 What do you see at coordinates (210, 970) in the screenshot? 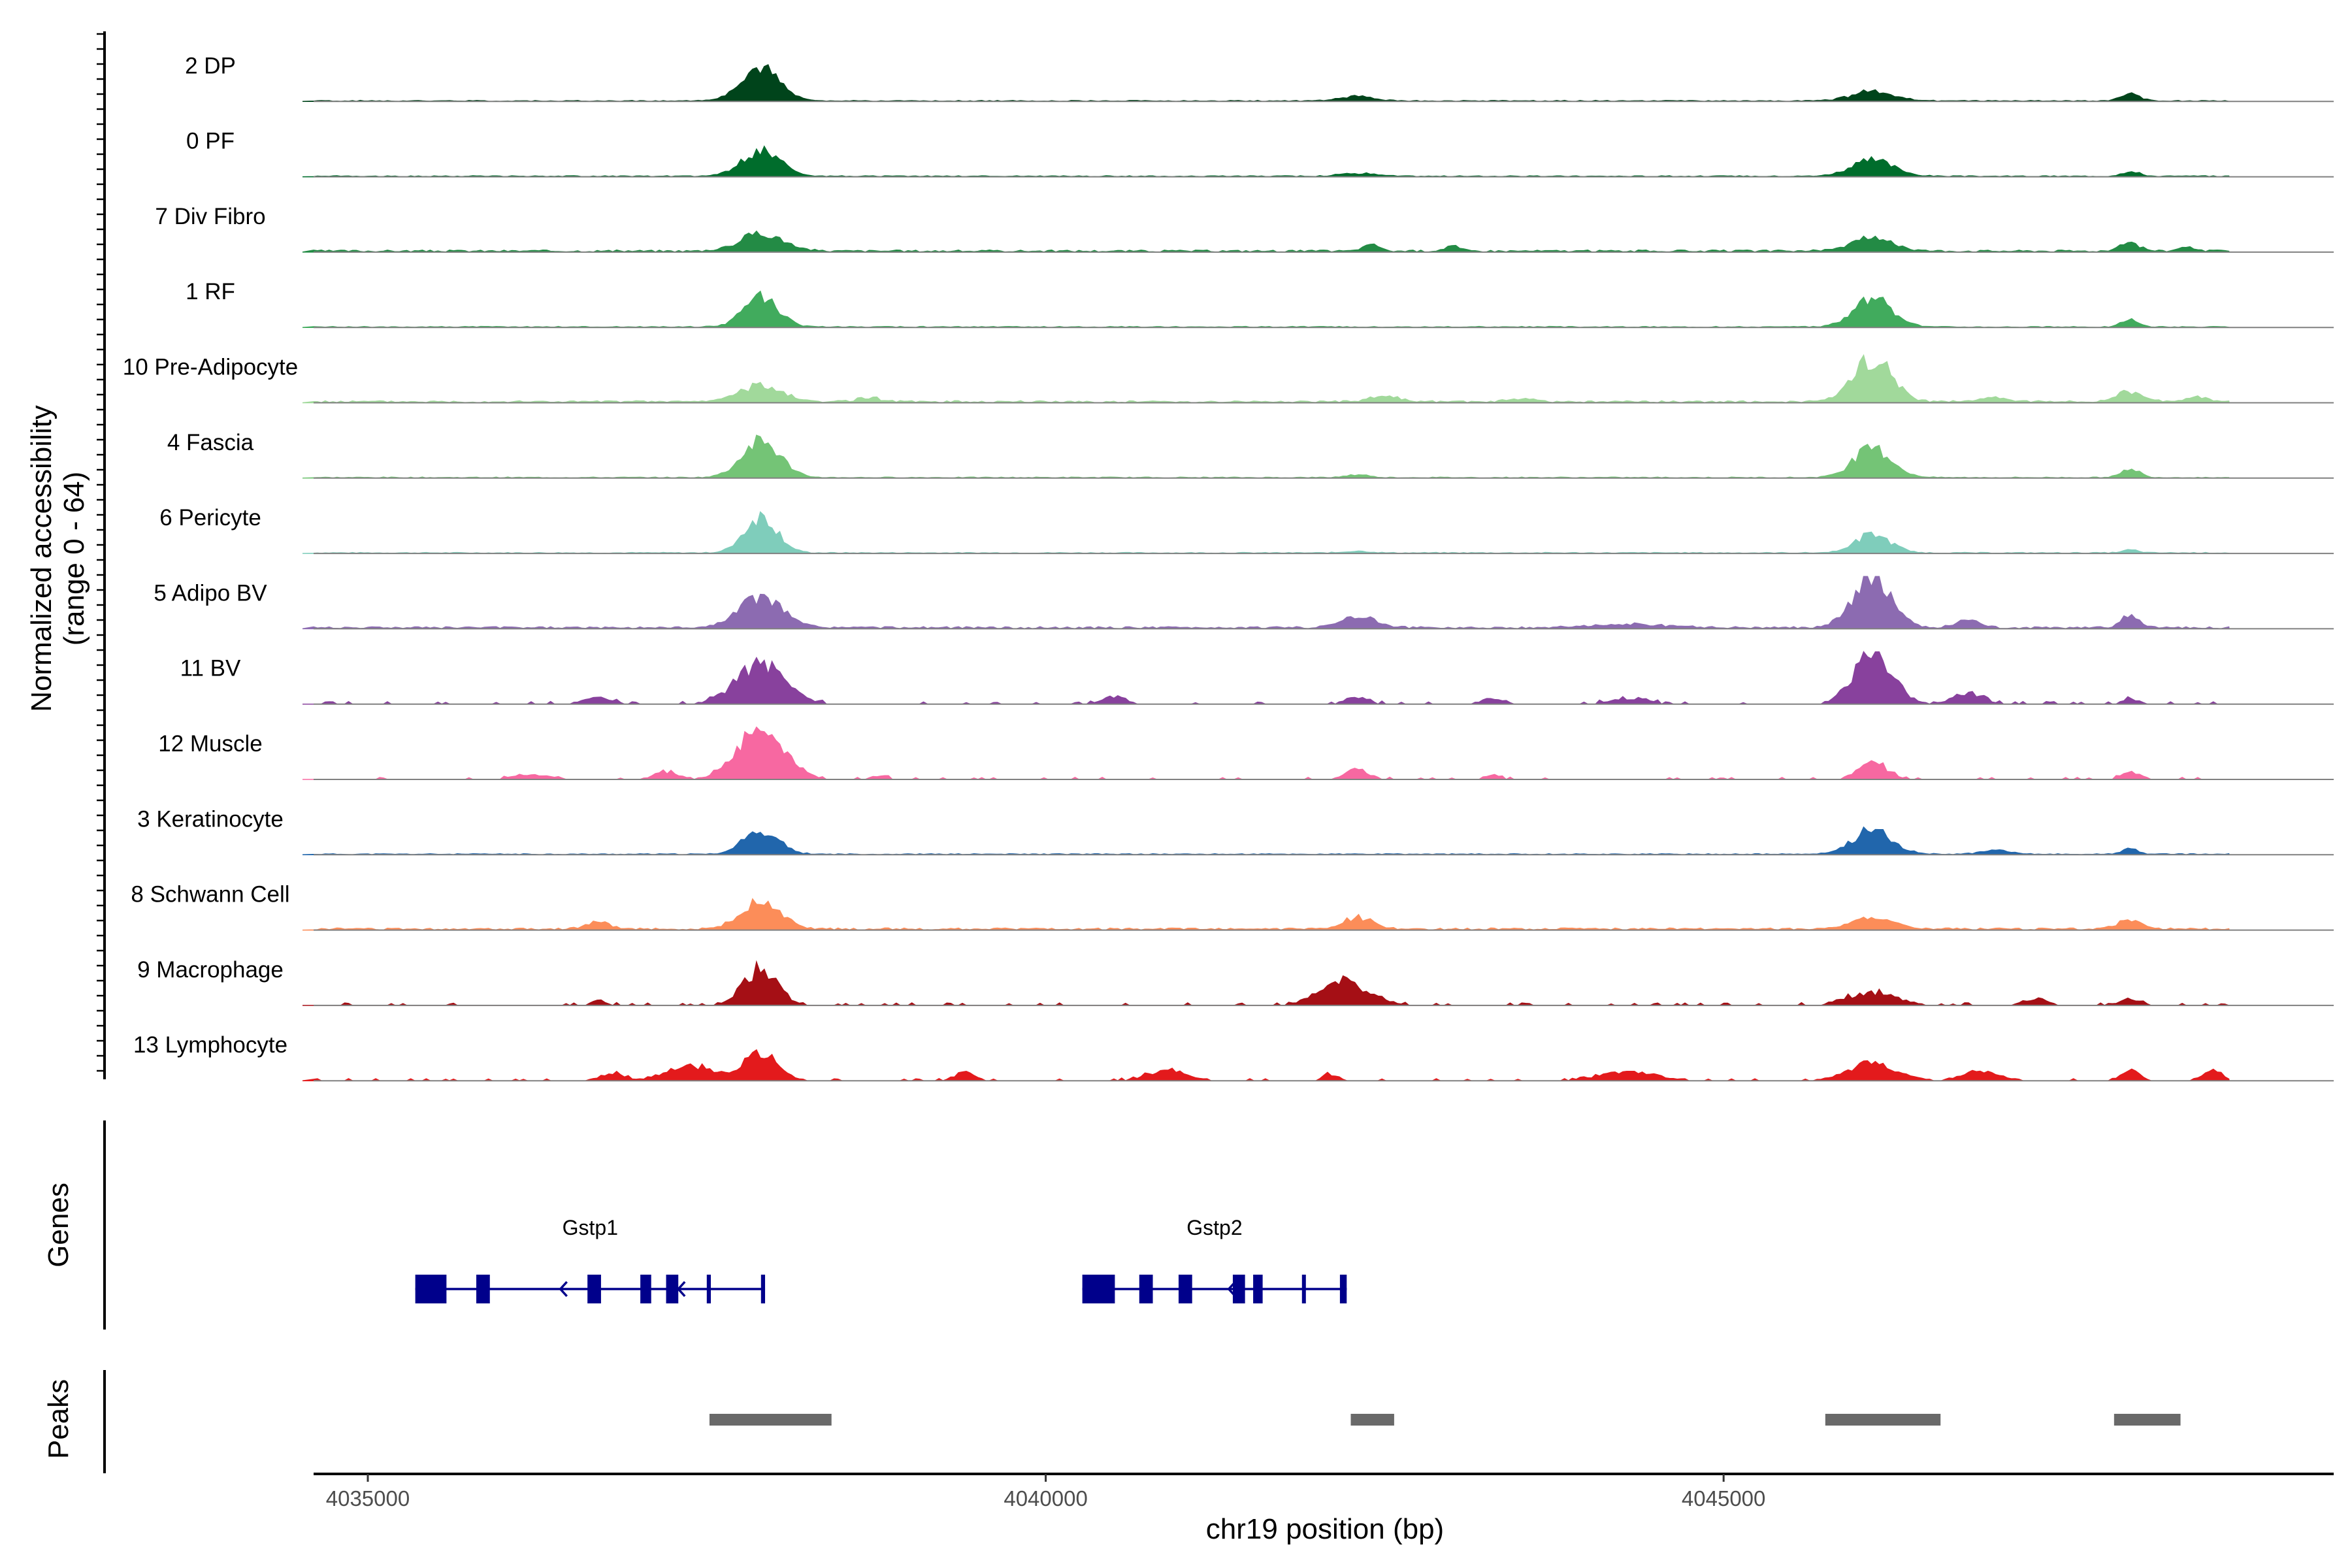
I see `track-label: 9 Macrophage` at bounding box center [210, 970].